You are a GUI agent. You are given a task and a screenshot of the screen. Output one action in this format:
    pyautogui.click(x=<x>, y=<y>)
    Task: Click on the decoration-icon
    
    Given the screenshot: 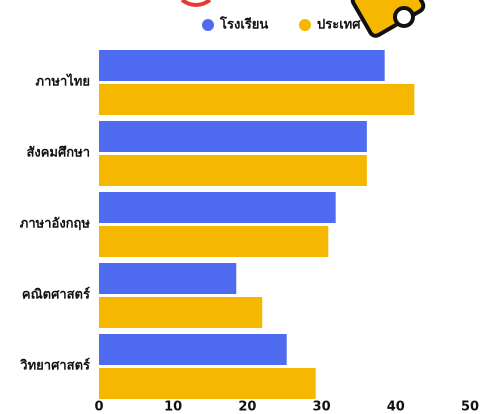 What is the action you would take?
    pyautogui.click(x=388, y=19)
    